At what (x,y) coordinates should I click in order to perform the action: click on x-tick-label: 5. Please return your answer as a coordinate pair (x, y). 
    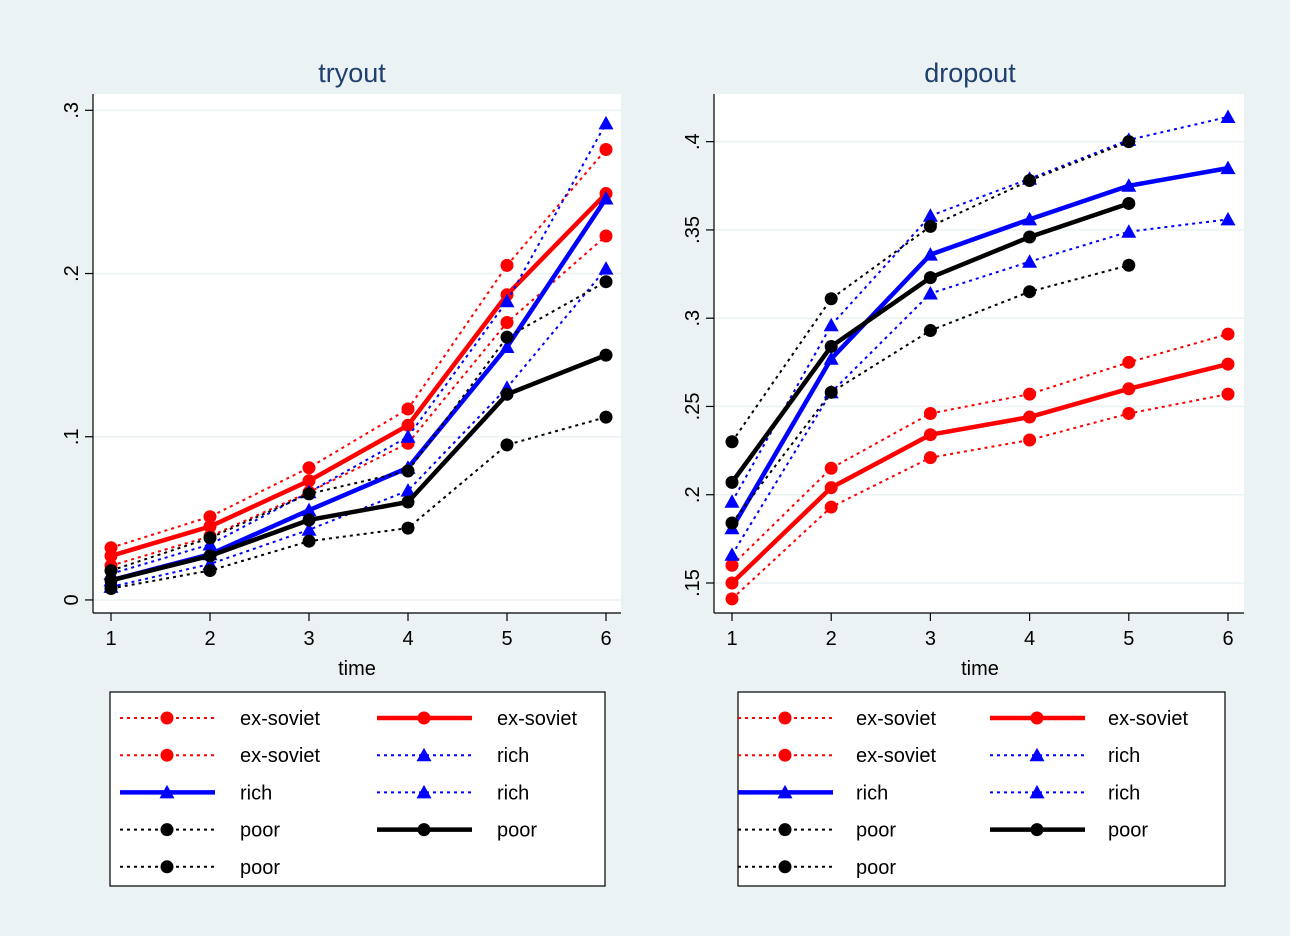
    Looking at the image, I should click on (1128, 639).